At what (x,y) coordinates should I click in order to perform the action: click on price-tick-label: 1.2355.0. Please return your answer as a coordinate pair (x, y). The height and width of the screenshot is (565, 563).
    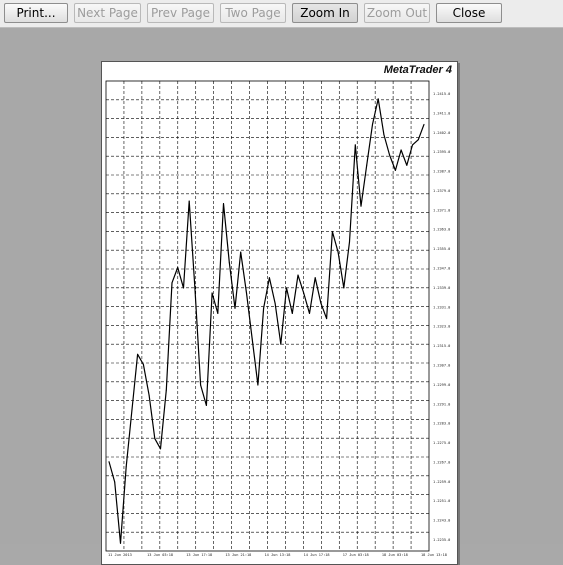
    Looking at the image, I should click on (441, 249).